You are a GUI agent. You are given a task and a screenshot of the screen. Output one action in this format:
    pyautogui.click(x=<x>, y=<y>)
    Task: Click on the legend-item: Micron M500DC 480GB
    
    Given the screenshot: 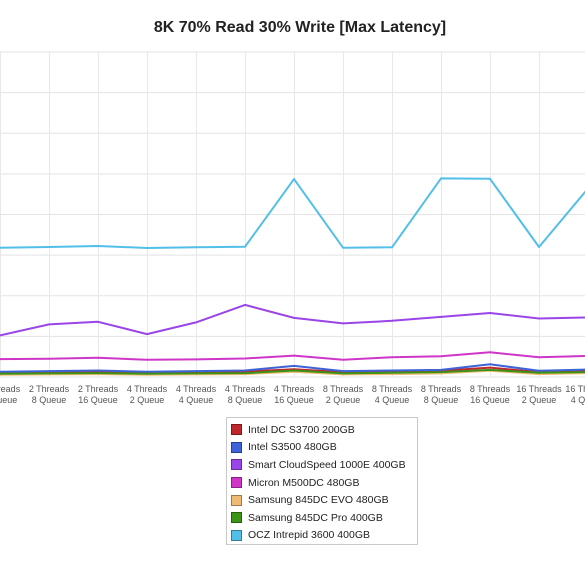 What is the action you would take?
    pyautogui.click(x=322, y=483)
    